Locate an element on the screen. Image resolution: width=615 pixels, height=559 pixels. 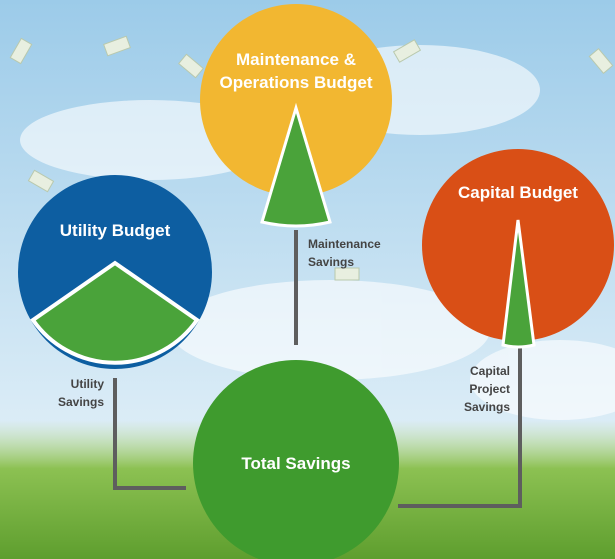
flow-label: Utility is located at coordinates (88, 384).